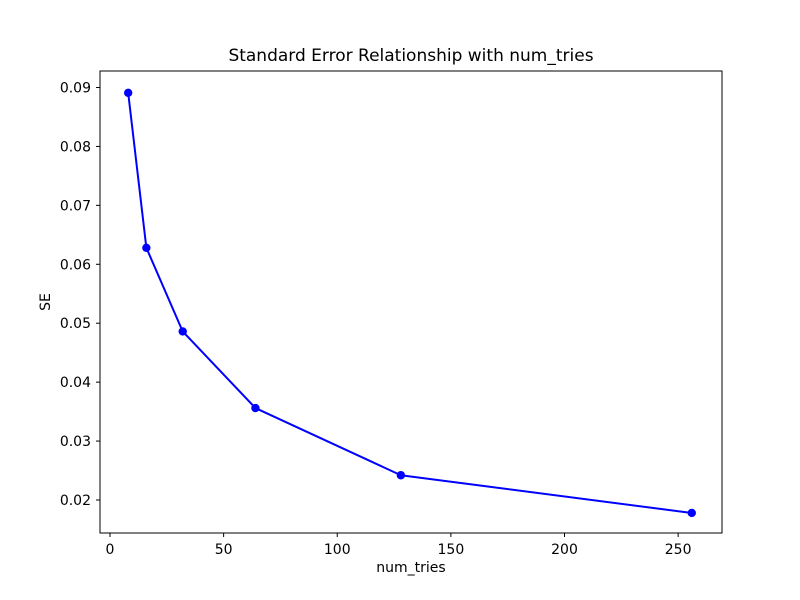 The height and width of the screenshot is (600, 800). What do you see at coordinates (75, 324) in the screenshot?
I see `y-tick-label: 0.05` at bounding box center [75, 324].